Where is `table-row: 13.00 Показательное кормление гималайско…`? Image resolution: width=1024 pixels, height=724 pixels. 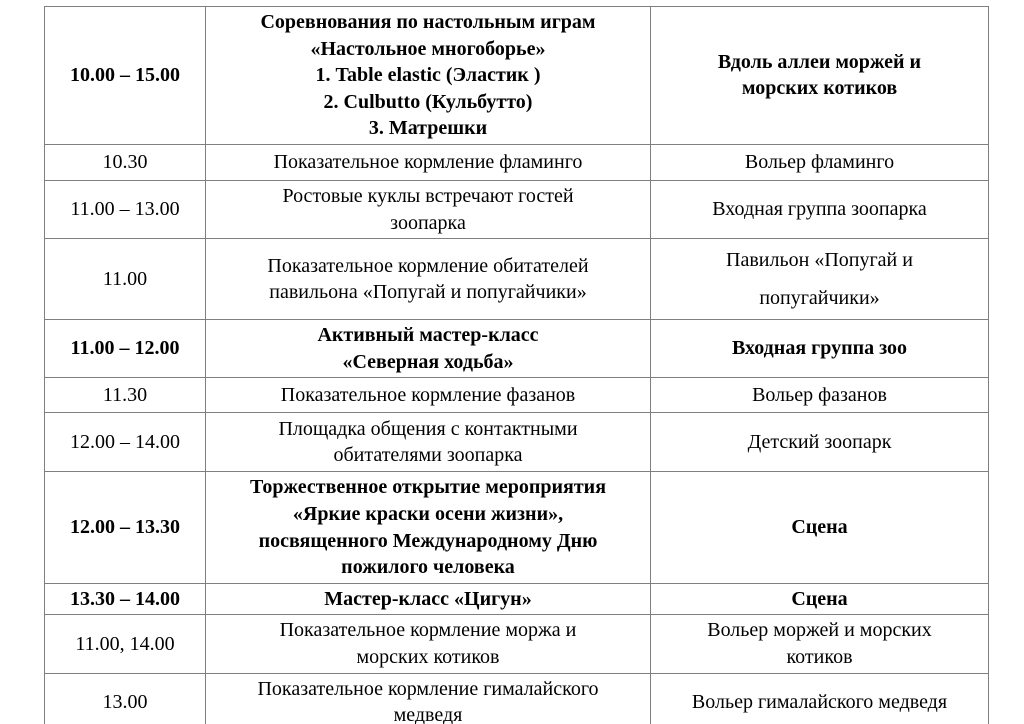
table-row: 13.00 Показательное кормление гималайско… is located at coordinates (516, 698).